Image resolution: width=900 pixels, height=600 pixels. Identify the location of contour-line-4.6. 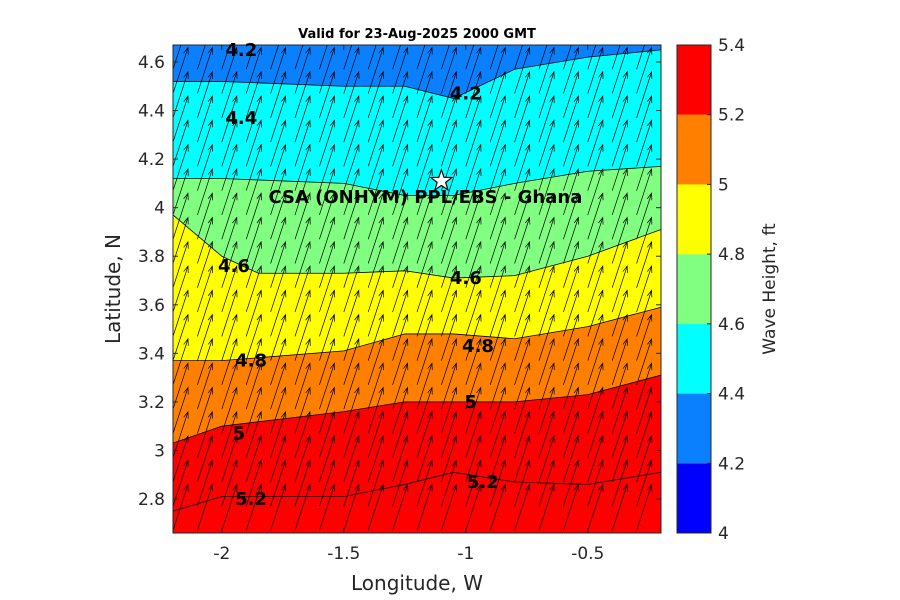
(417, 180).